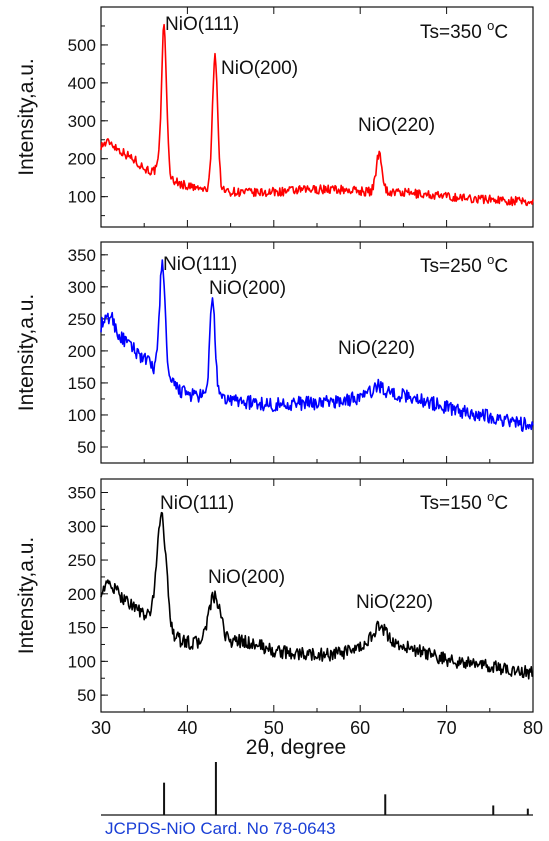 Image resolution: width=549 pixels, height=841 pixels. I want to click on reference-card-plot, so click(317, 789).